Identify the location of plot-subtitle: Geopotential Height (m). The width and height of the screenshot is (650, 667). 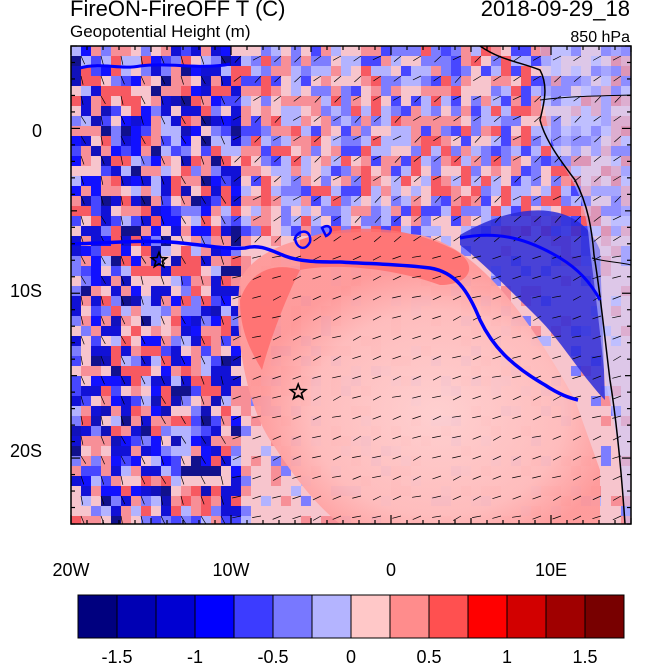
(160, 31).